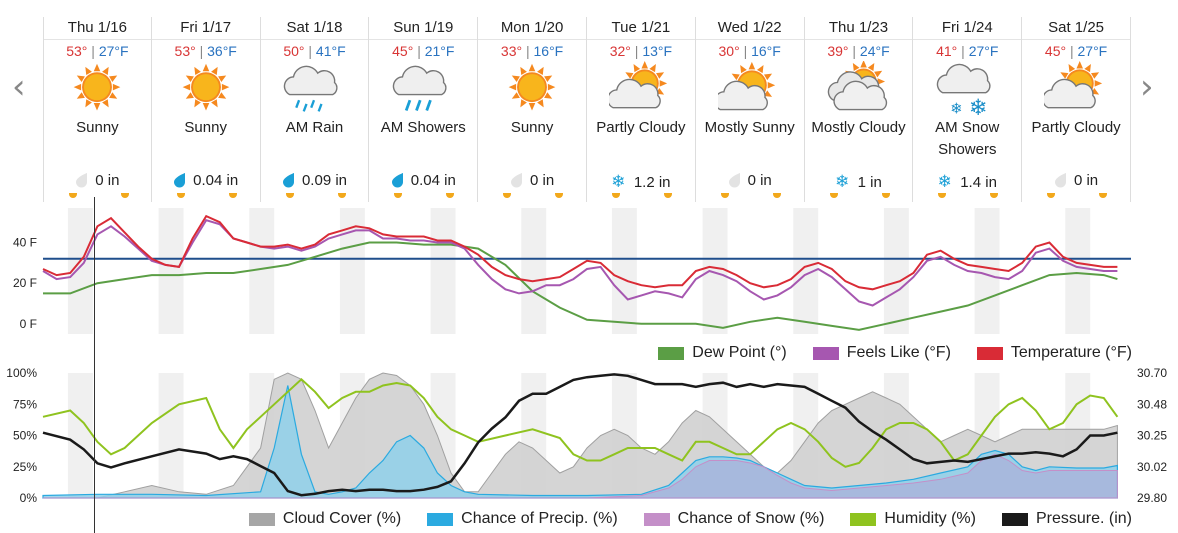 This screenshot has width=1178, height=533. What do you see at coordinates (25, 467) in the screenshot?
I see `y-tick-label-left: 25%` at bounding box center [25, 467].